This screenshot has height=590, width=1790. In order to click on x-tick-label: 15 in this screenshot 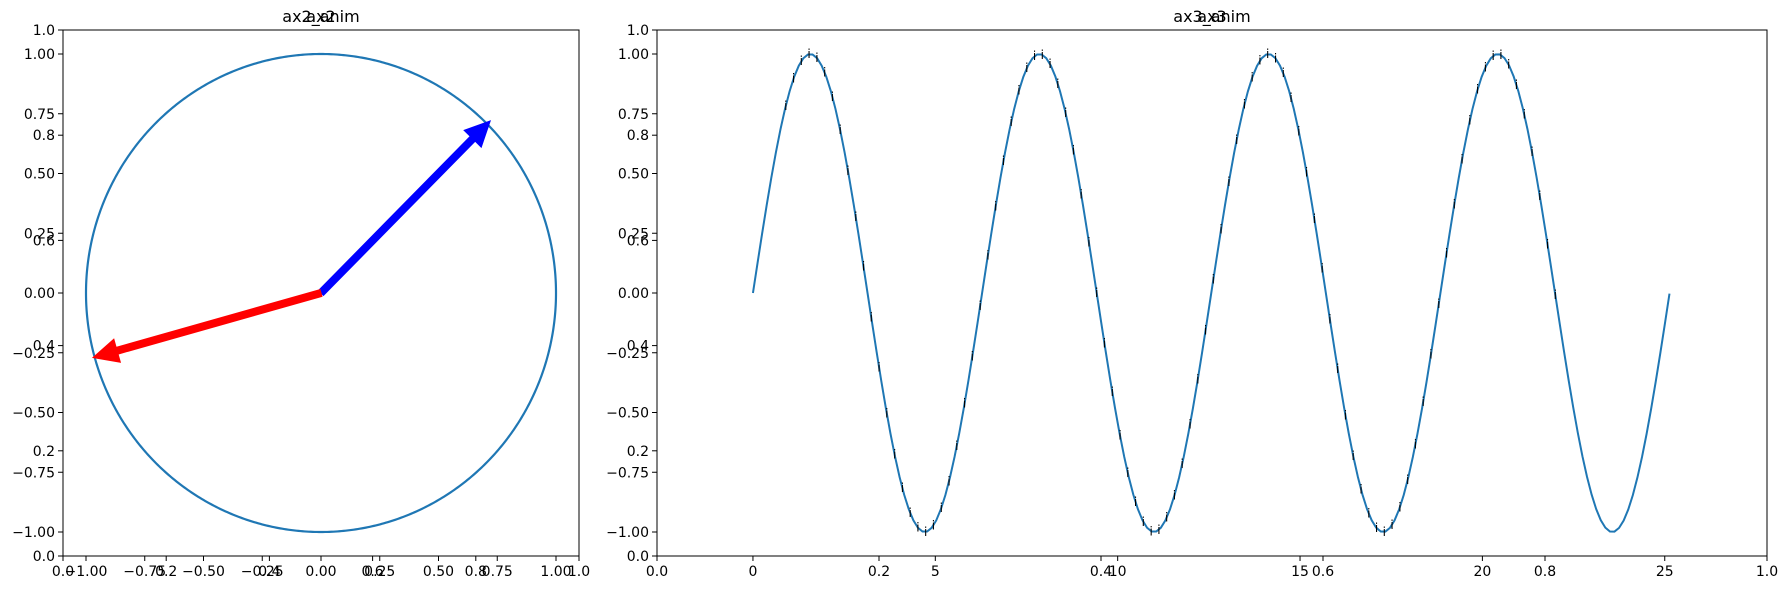, I will do `click(1300, 572)`.